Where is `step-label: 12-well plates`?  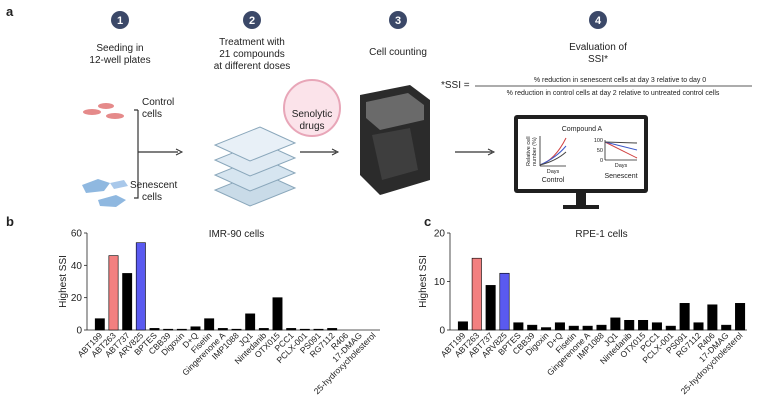
step-label: 12-well plates is located at coordinates (119, 60).